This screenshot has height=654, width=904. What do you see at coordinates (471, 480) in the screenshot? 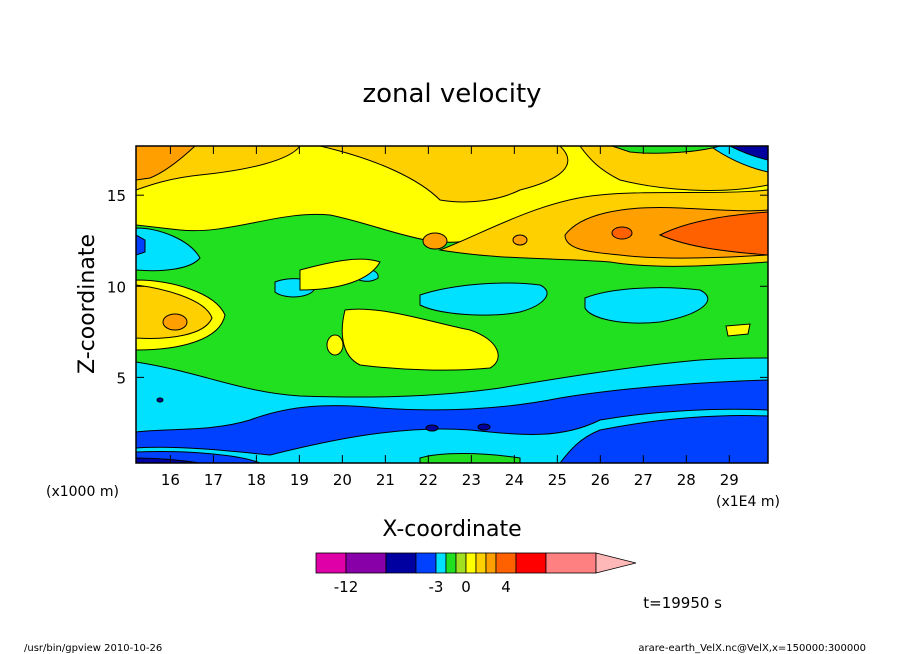
I see `x-tick-label: 23` at bounding box center [471, 480].